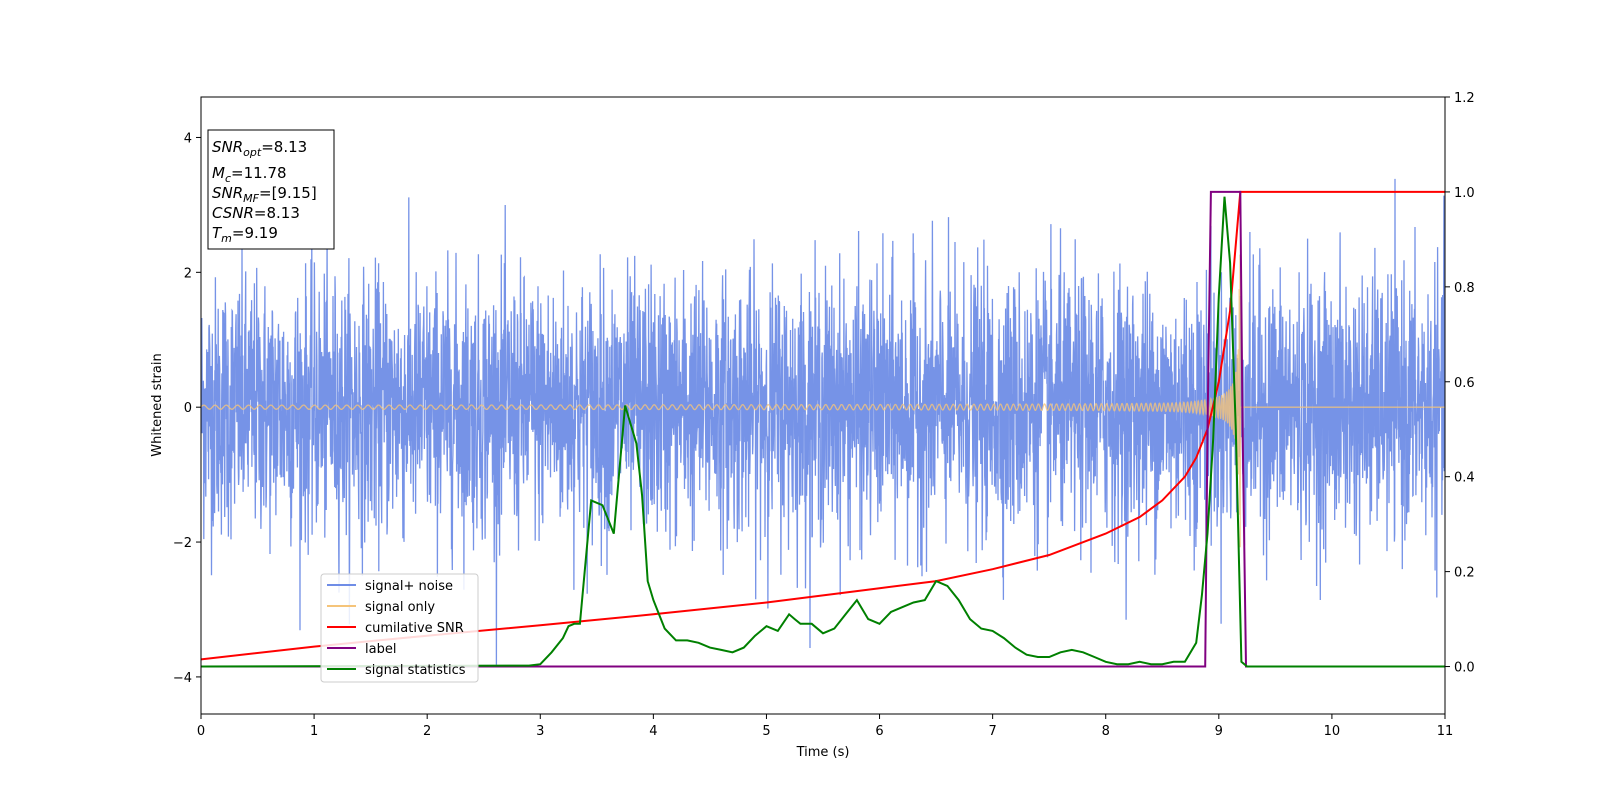  Describe the element at coordinates (226, 238) in the screenshot. I see `info-tm-sub: m` at that location.